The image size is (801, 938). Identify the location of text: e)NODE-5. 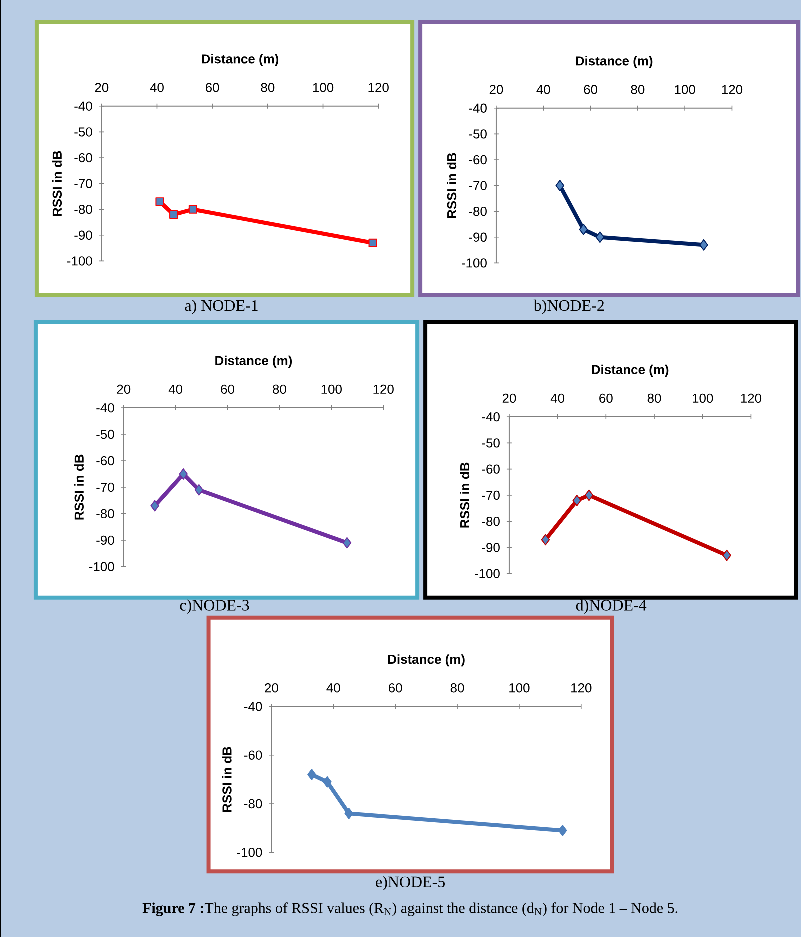
(410, 883).